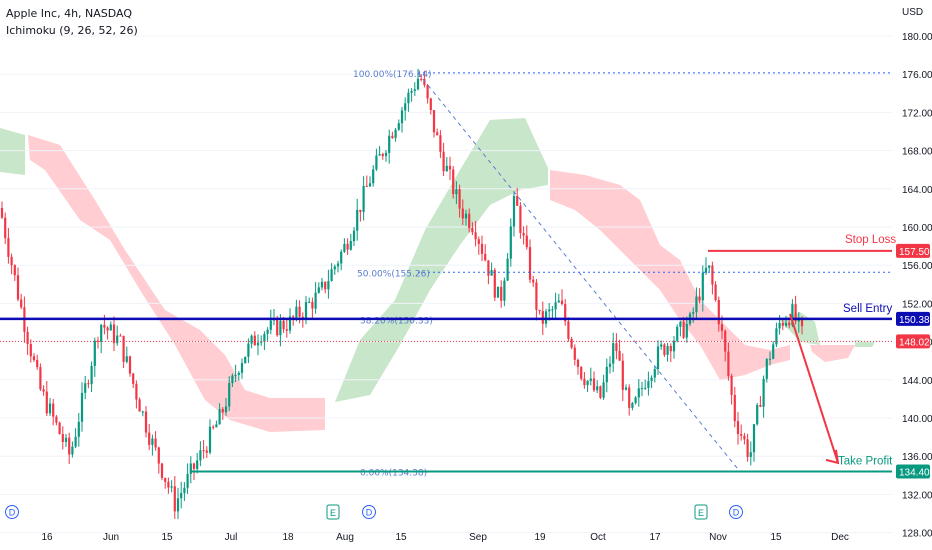 This screenshot has height=550, width=932. I want to click on fib-level-label: 38.20%(150.33), so click(396, 321).